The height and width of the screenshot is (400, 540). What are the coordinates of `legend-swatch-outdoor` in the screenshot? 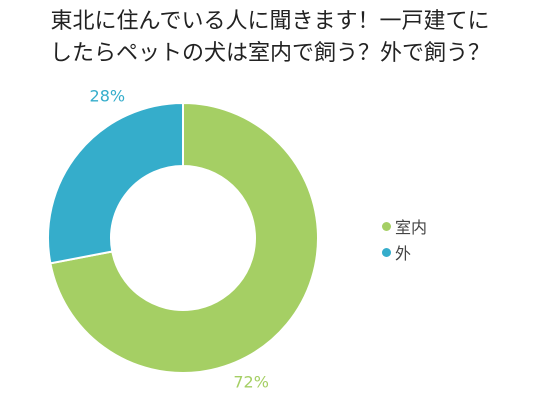 It's located at (386, 252).